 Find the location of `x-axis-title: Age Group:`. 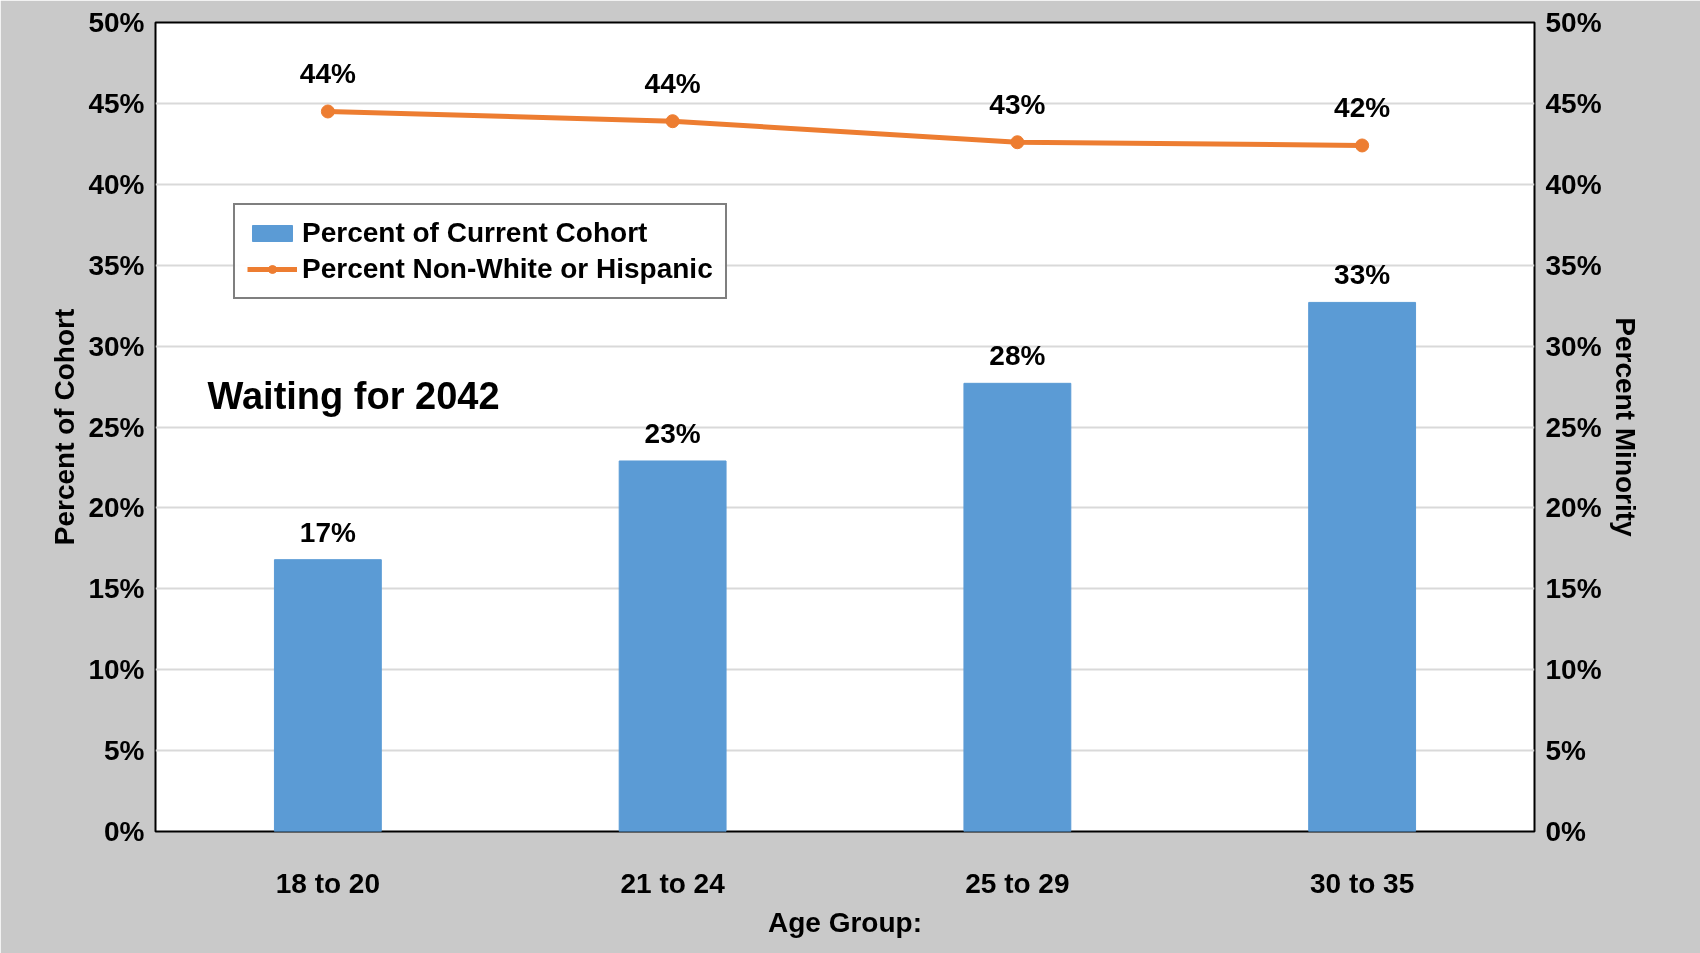

x-axis-title: Age Group: is located at coordinates (845, 922).